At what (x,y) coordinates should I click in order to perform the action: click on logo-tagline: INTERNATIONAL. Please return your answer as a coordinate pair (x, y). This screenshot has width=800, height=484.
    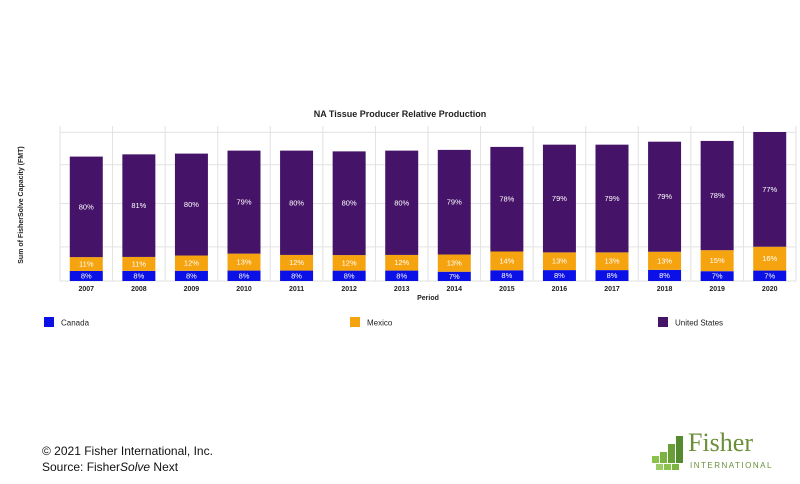
    Looking at the image, I should click on (731, 465).